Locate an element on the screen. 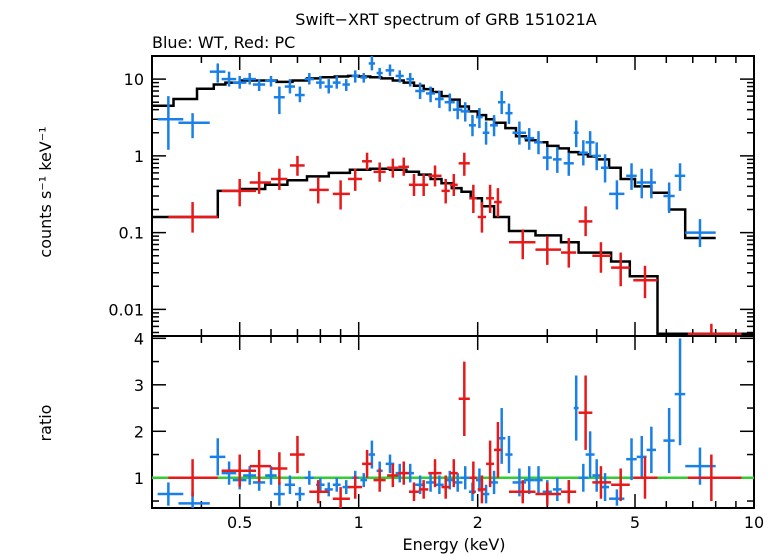  x-tick-label: 1 is located at coordinates (359, 522).